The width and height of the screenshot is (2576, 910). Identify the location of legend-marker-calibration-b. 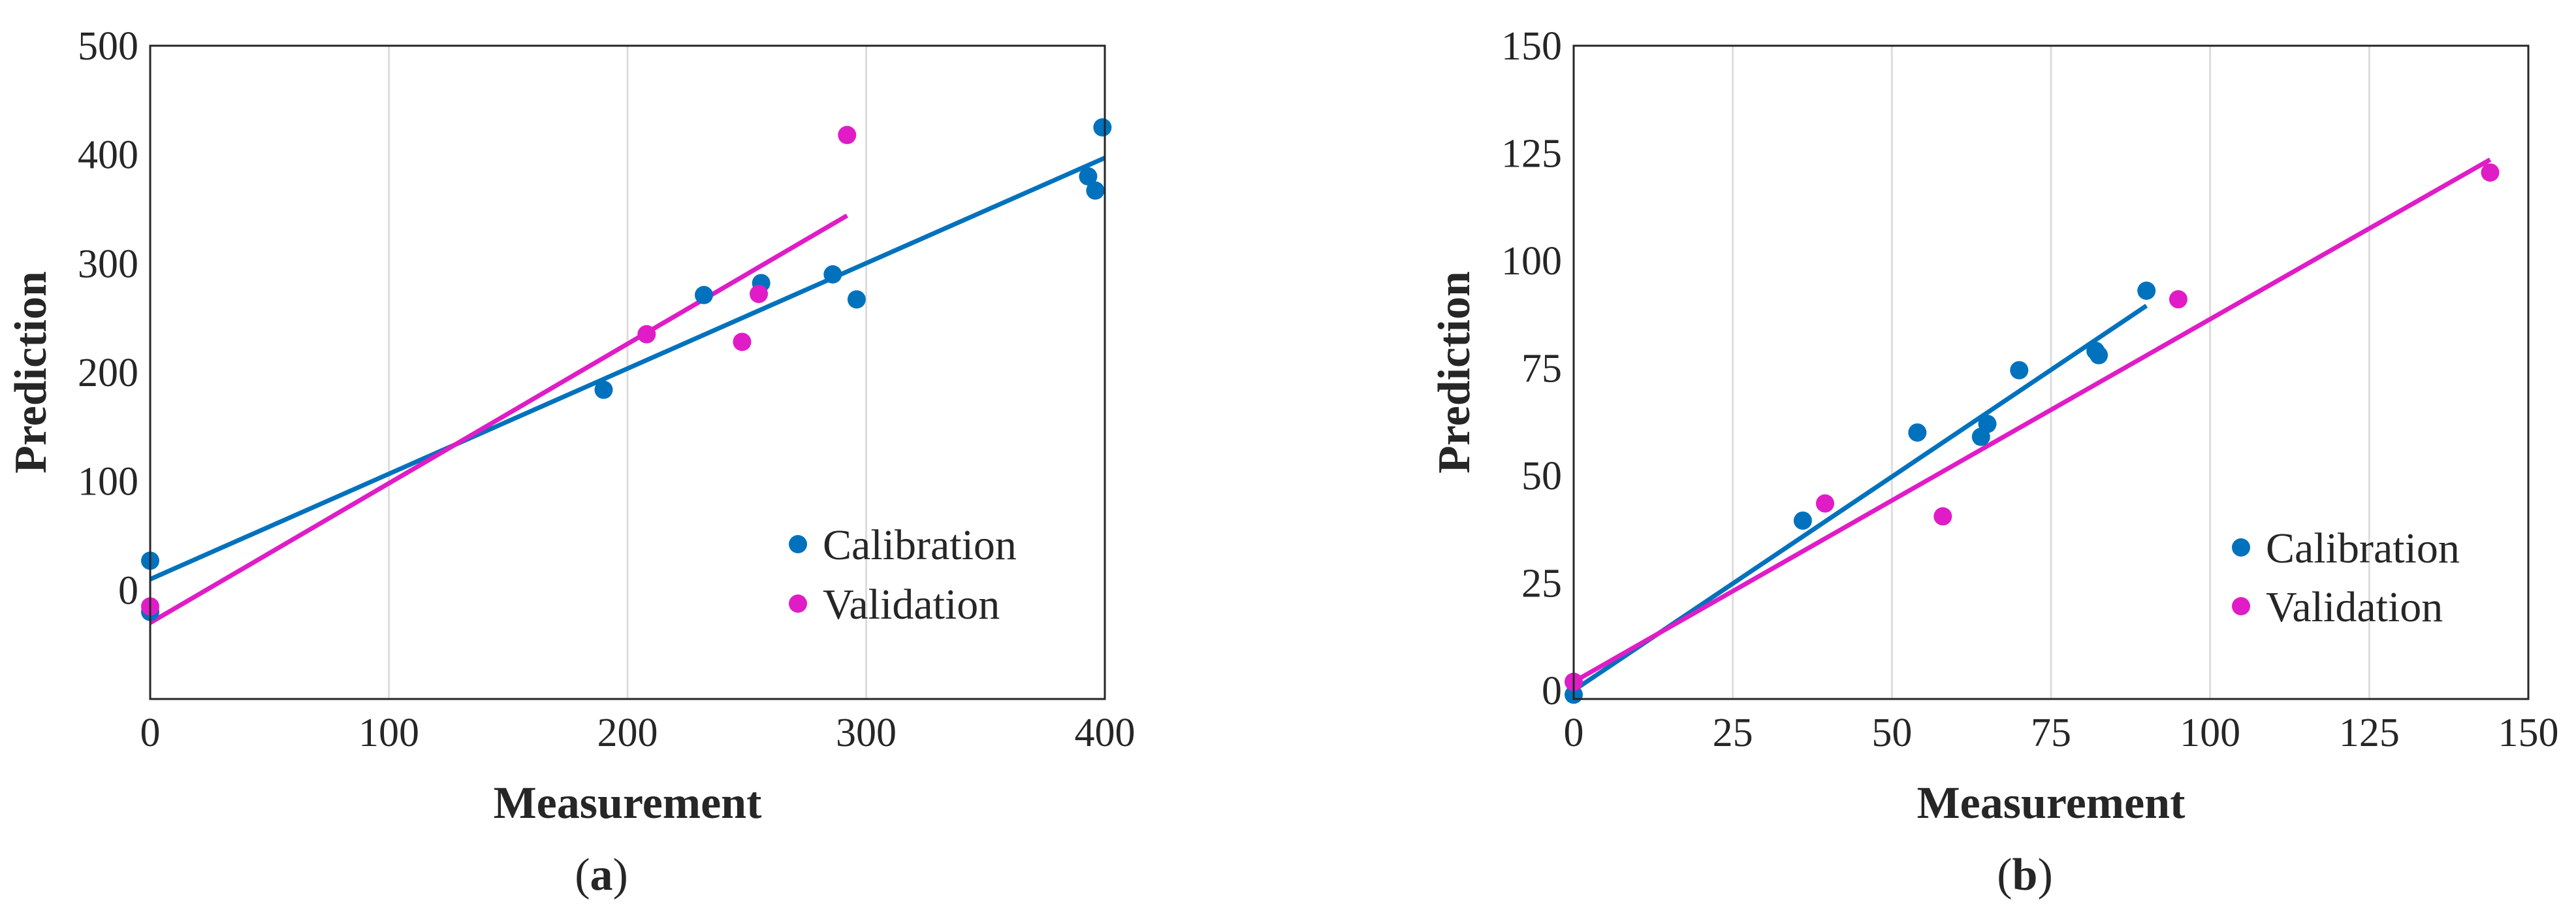
(2241, 547).